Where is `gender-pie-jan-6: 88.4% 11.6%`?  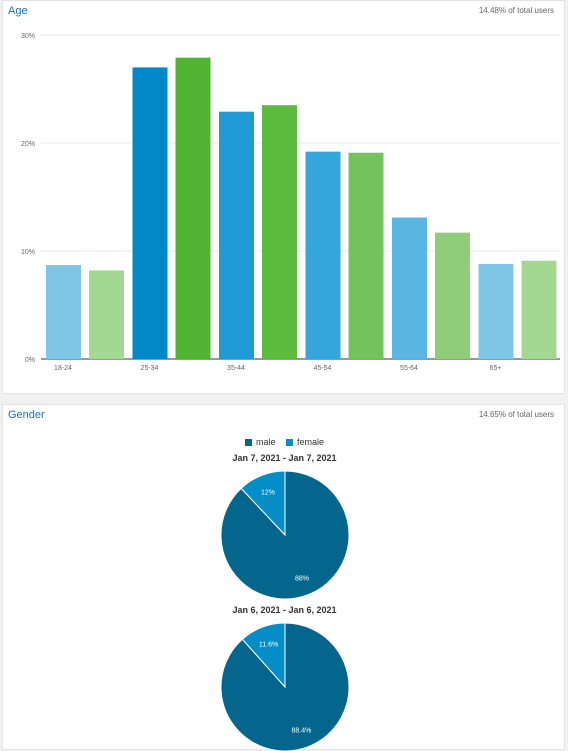 gender-pie-jan-6: 88.4% 11.6% is located at coordinates (285, 686).